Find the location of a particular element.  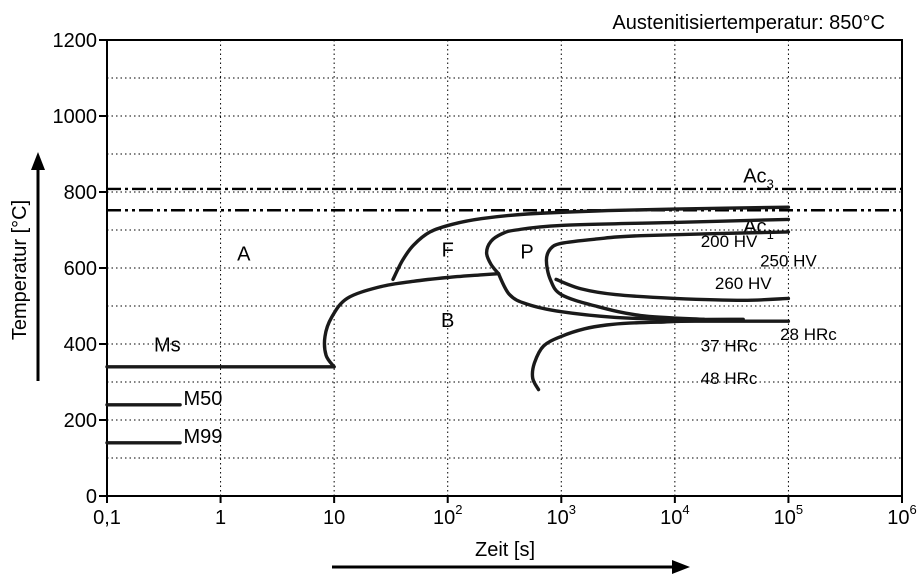

x-axis-title: Zeit [s] is located at coordinates (505, 550).